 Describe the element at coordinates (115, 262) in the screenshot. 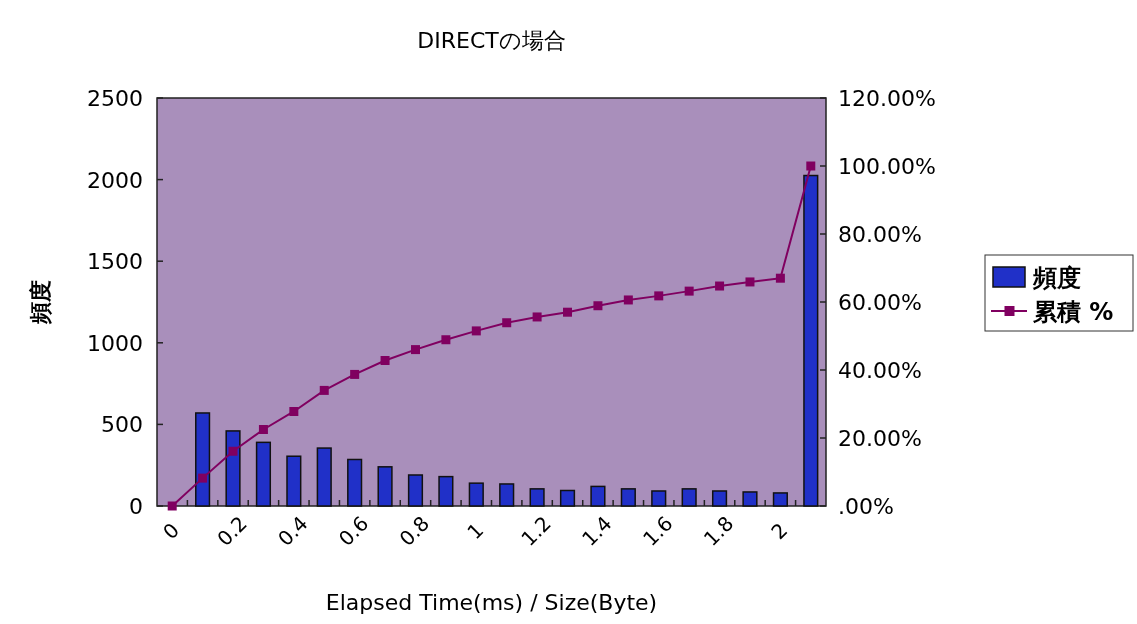

I see `y-tick-label: 1500` at that location.